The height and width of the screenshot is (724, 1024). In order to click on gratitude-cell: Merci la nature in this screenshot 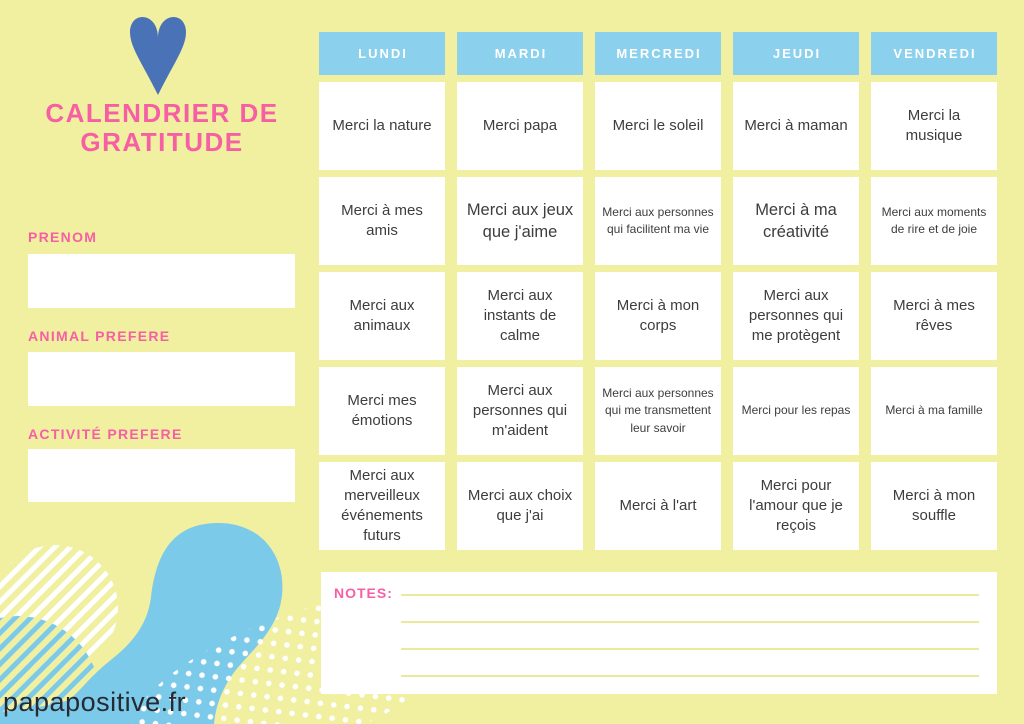, I will do `click(382, 126)`.